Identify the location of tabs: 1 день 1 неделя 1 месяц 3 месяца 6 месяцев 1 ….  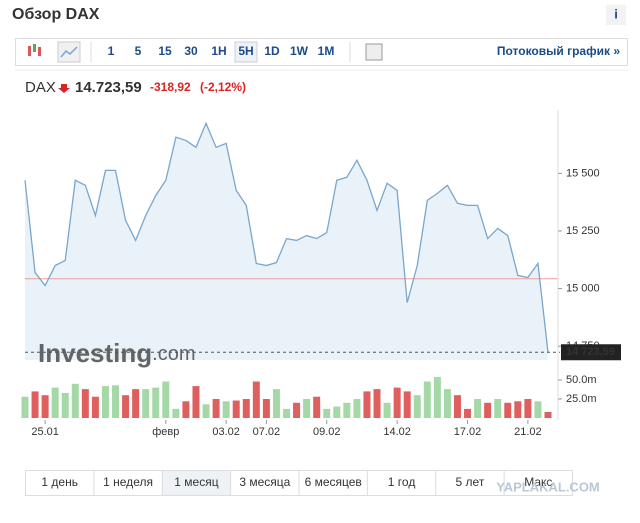
(296, 483).